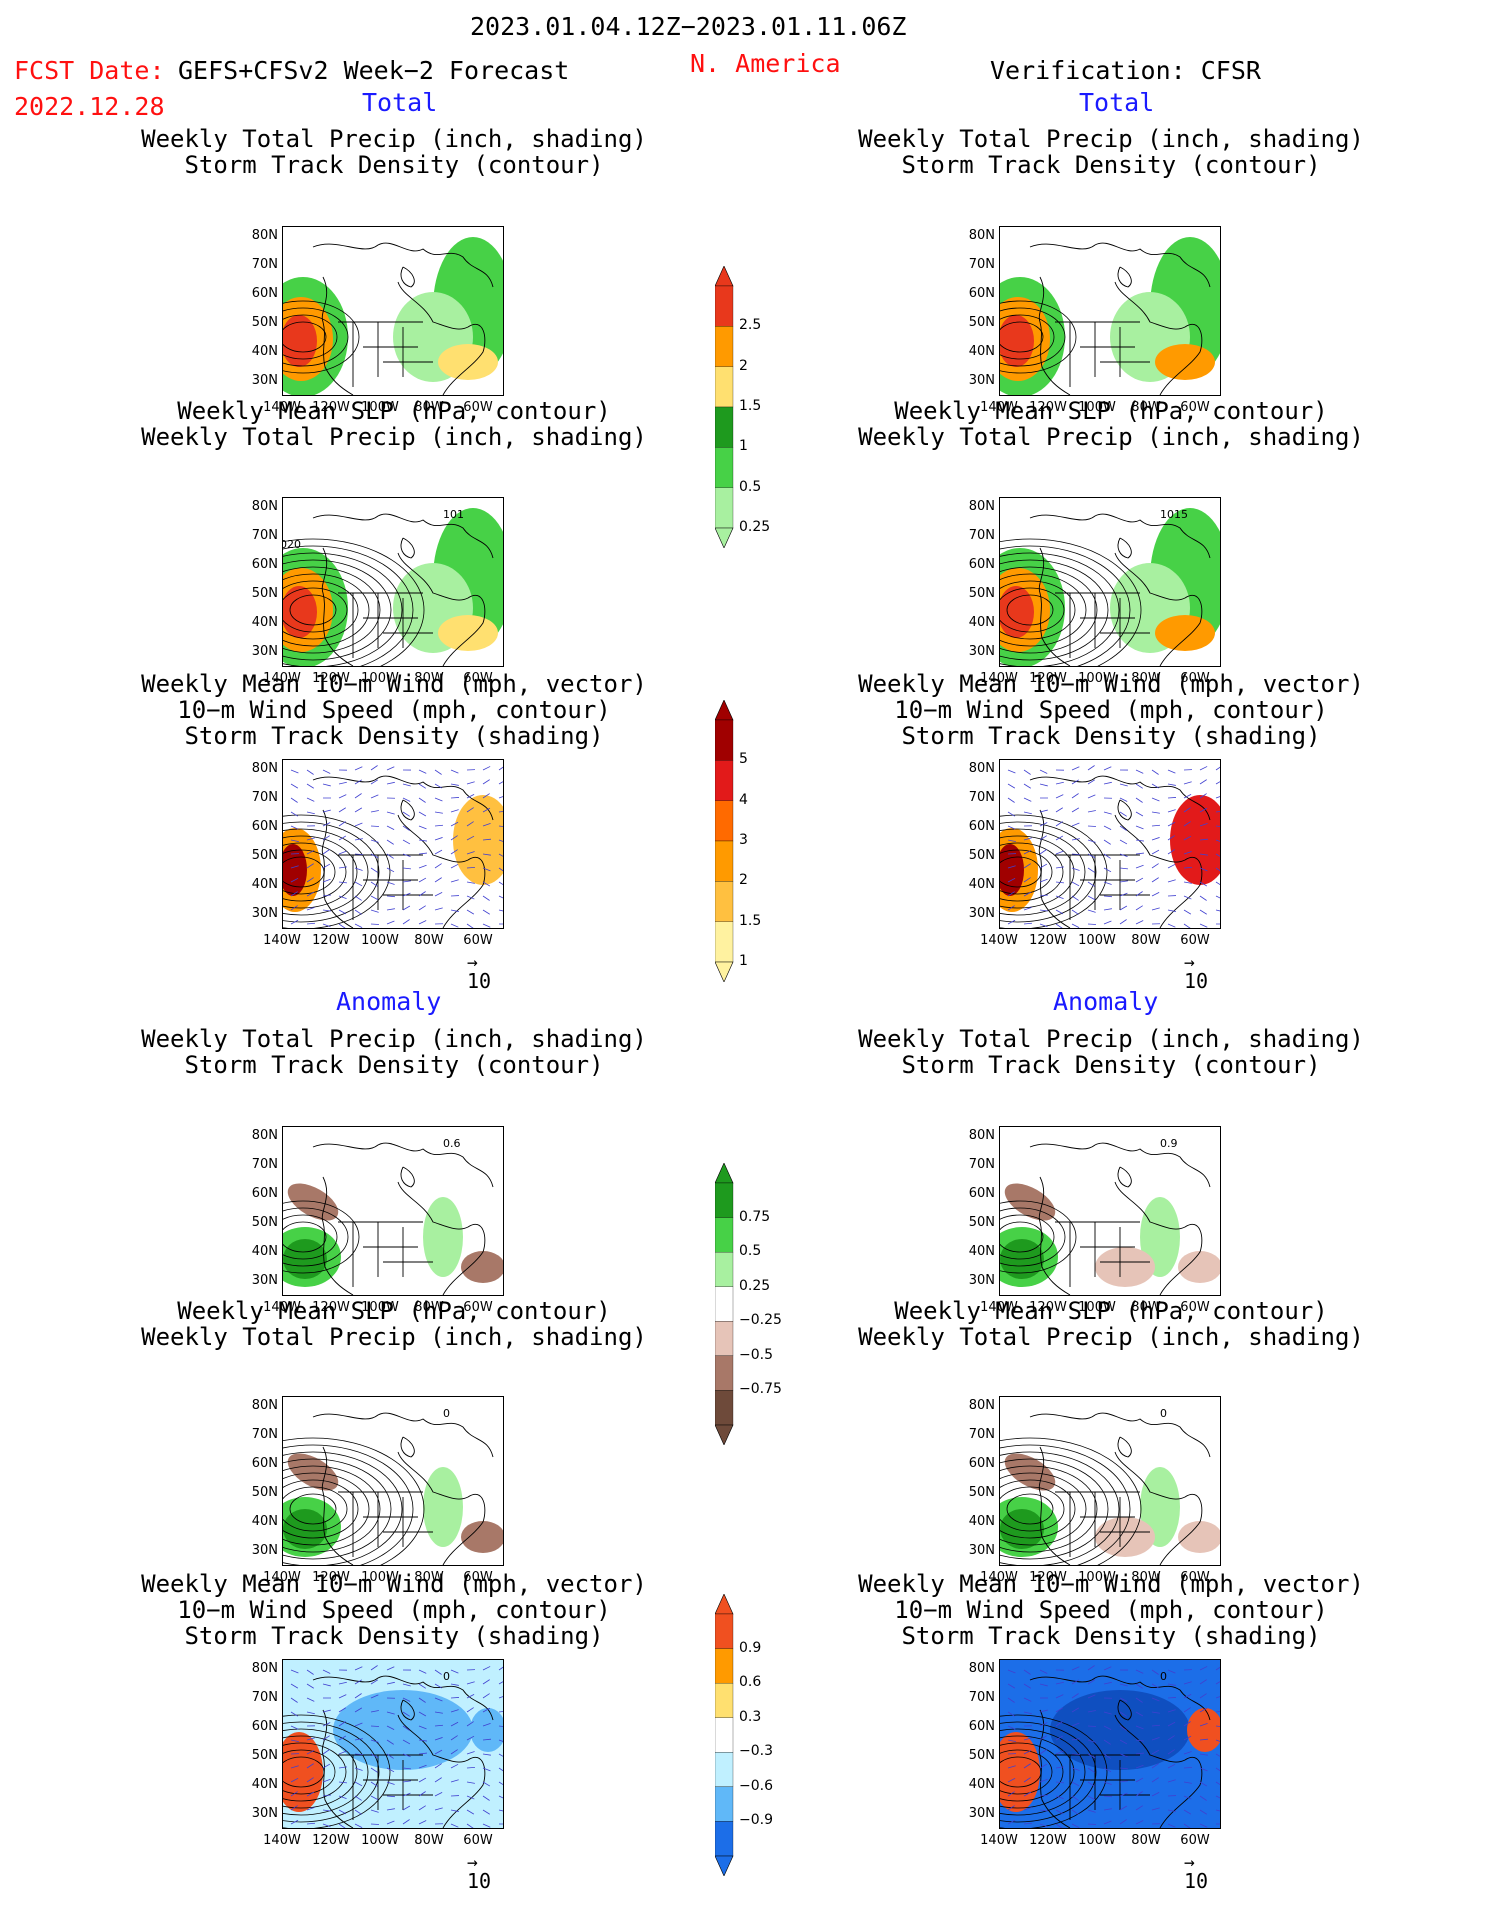 Image resolution: width=1487 pixels, height=1925 pixels. I want to click on coastline-borders, so click(403, 318).